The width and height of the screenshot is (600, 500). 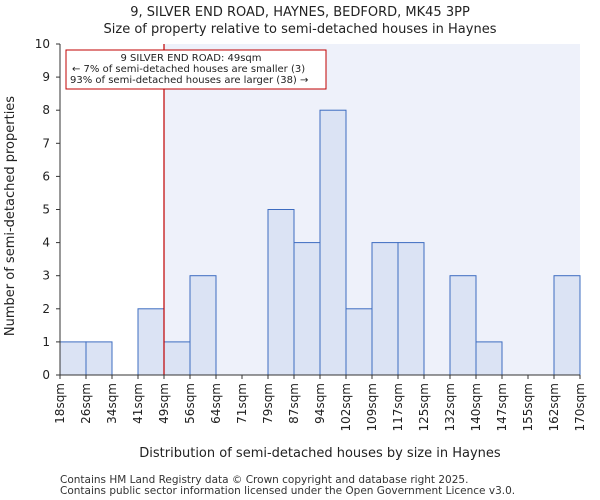 What do you see at coordinates (46, 375) in the screenshot?
I see `y-tick-label: 0` at bounding box center [46, 375].